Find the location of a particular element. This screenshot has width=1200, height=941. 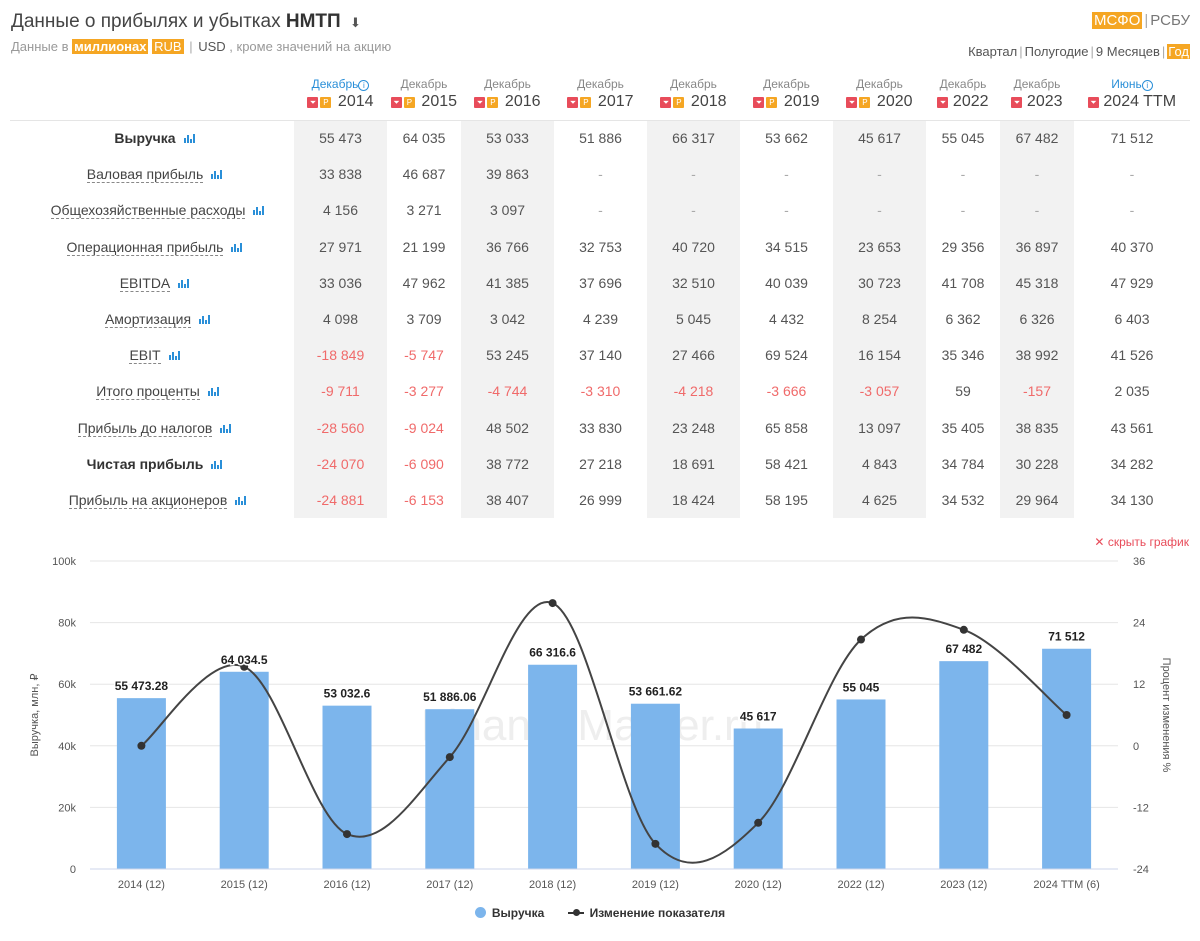

row-label: Амортизация is located at coordinates (152, 319).